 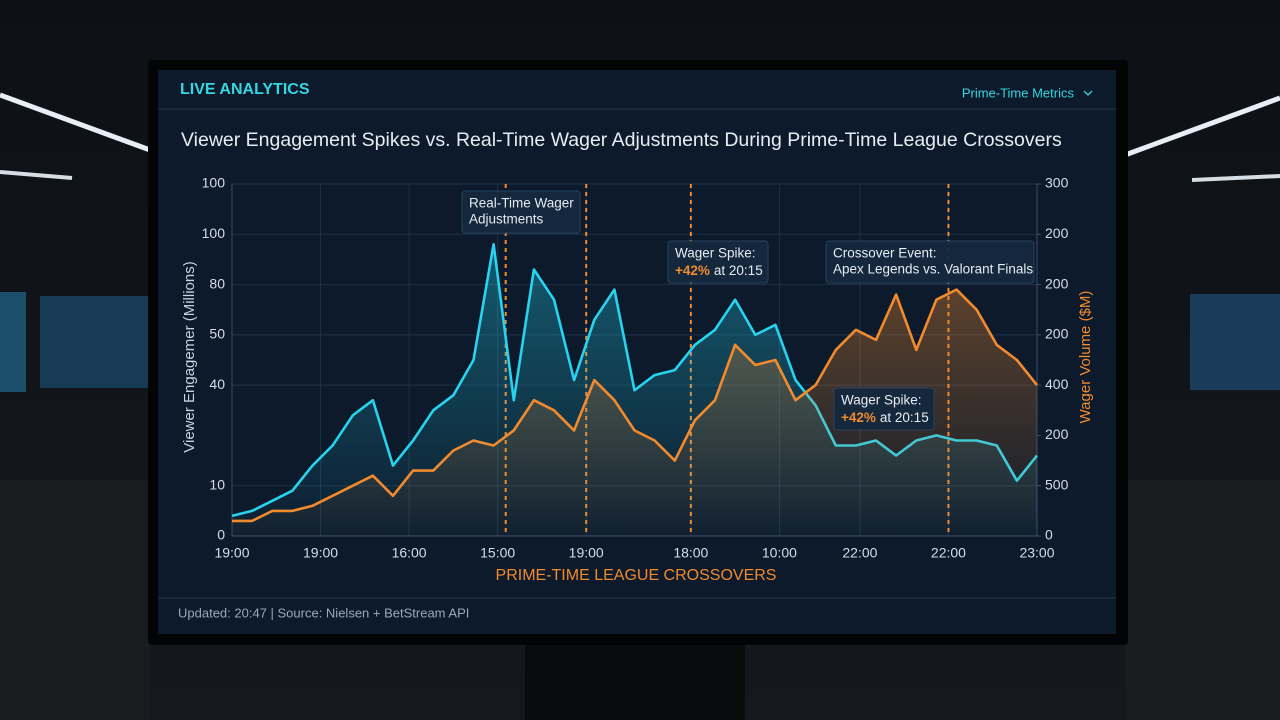 What do you see at coordinates (1018, 92) in the screenshot?
I see `metrics-menu: Prime-Time Metrics` at bounding box center [1018, 92].